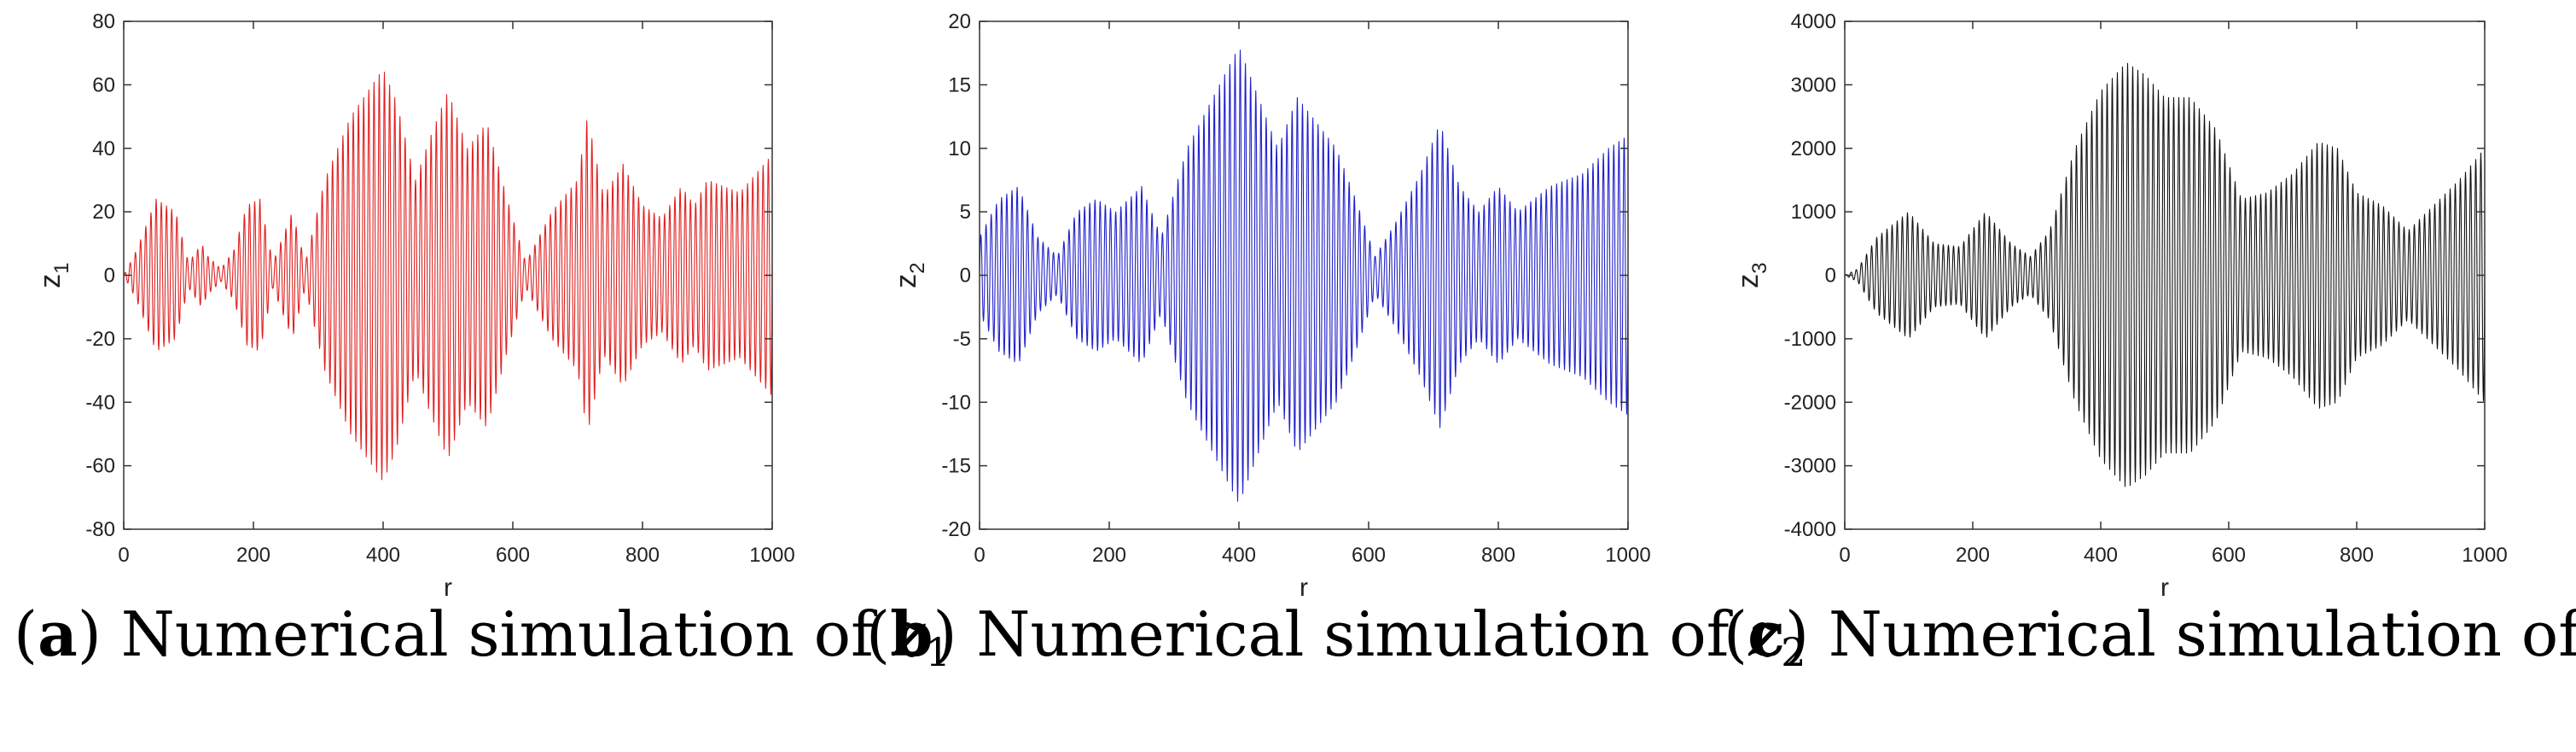 This screenshot has height=752, width=2576. Describe the element at coordinates (909, 275) in the screenshot. I see `y-axis-label: z2` at that location.